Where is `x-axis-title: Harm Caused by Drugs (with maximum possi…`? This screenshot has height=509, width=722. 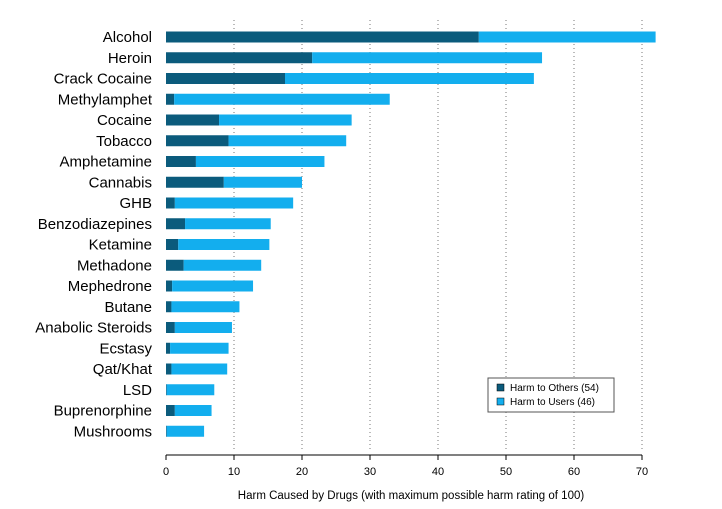
x-axis-title: Harm Caused by Drugs (with maximum possi… is located at coordinates (411, 496).